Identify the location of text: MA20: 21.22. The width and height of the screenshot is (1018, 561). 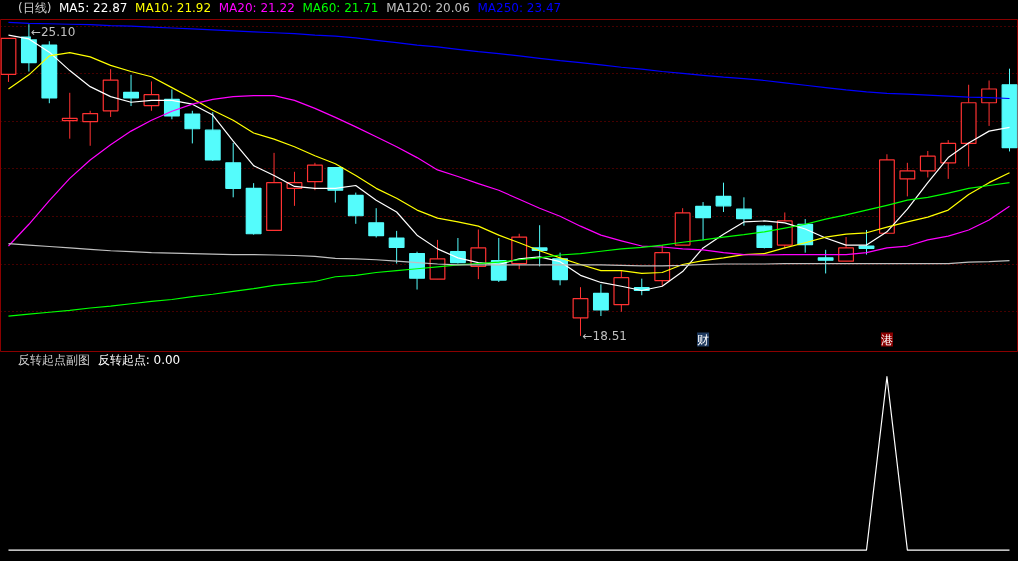
(256, 8).